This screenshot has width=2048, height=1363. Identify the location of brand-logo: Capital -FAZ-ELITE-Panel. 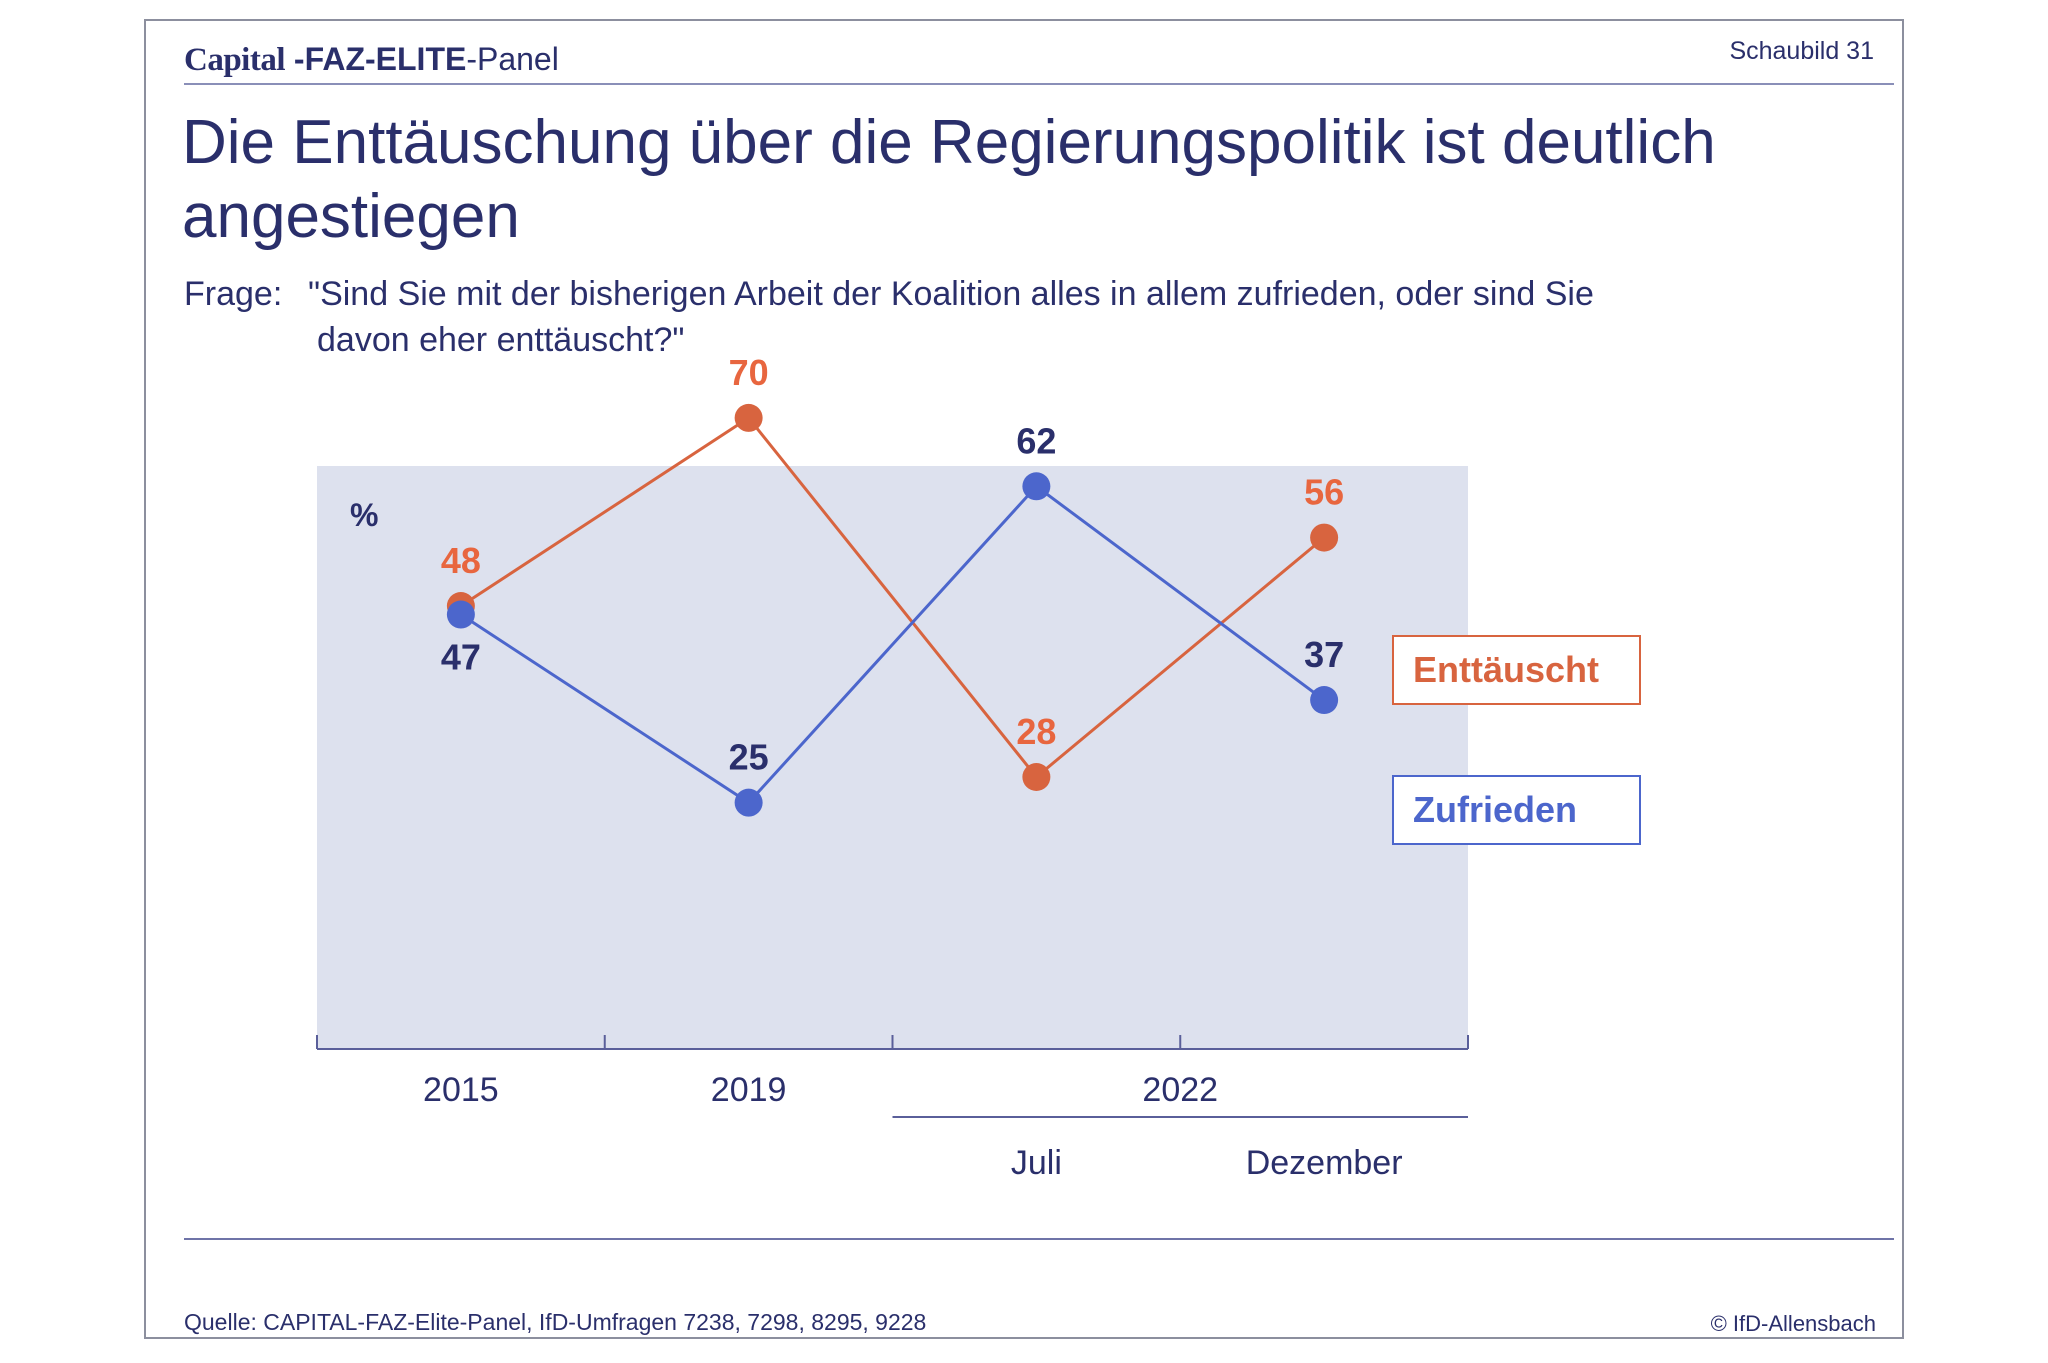
(371, 60).